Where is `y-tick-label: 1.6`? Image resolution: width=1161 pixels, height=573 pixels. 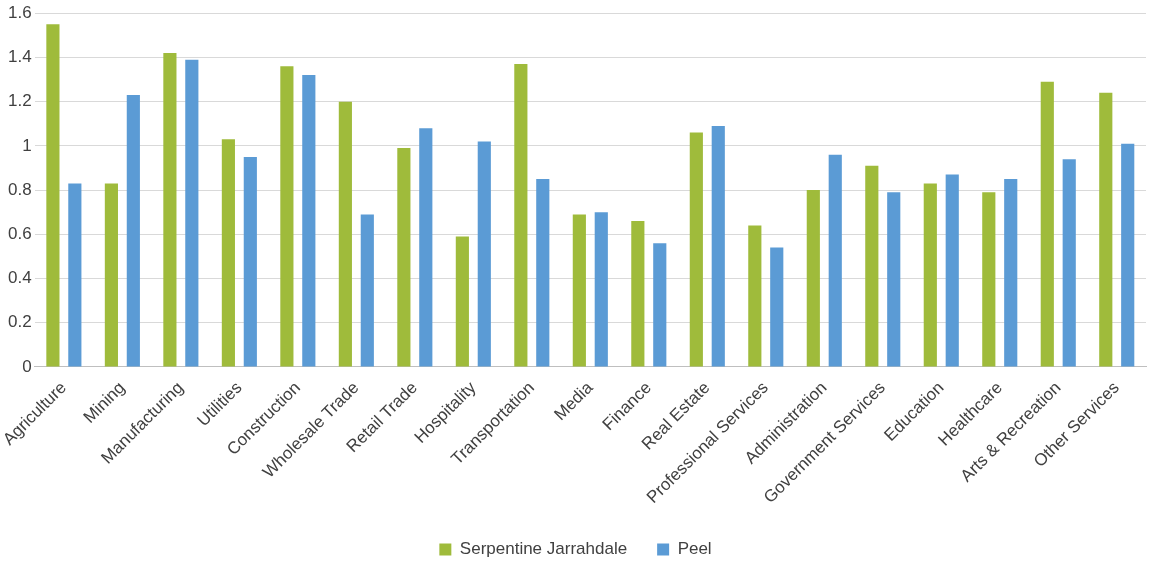
y-tick-label: 1.6 is located at coordinates (19, 12).